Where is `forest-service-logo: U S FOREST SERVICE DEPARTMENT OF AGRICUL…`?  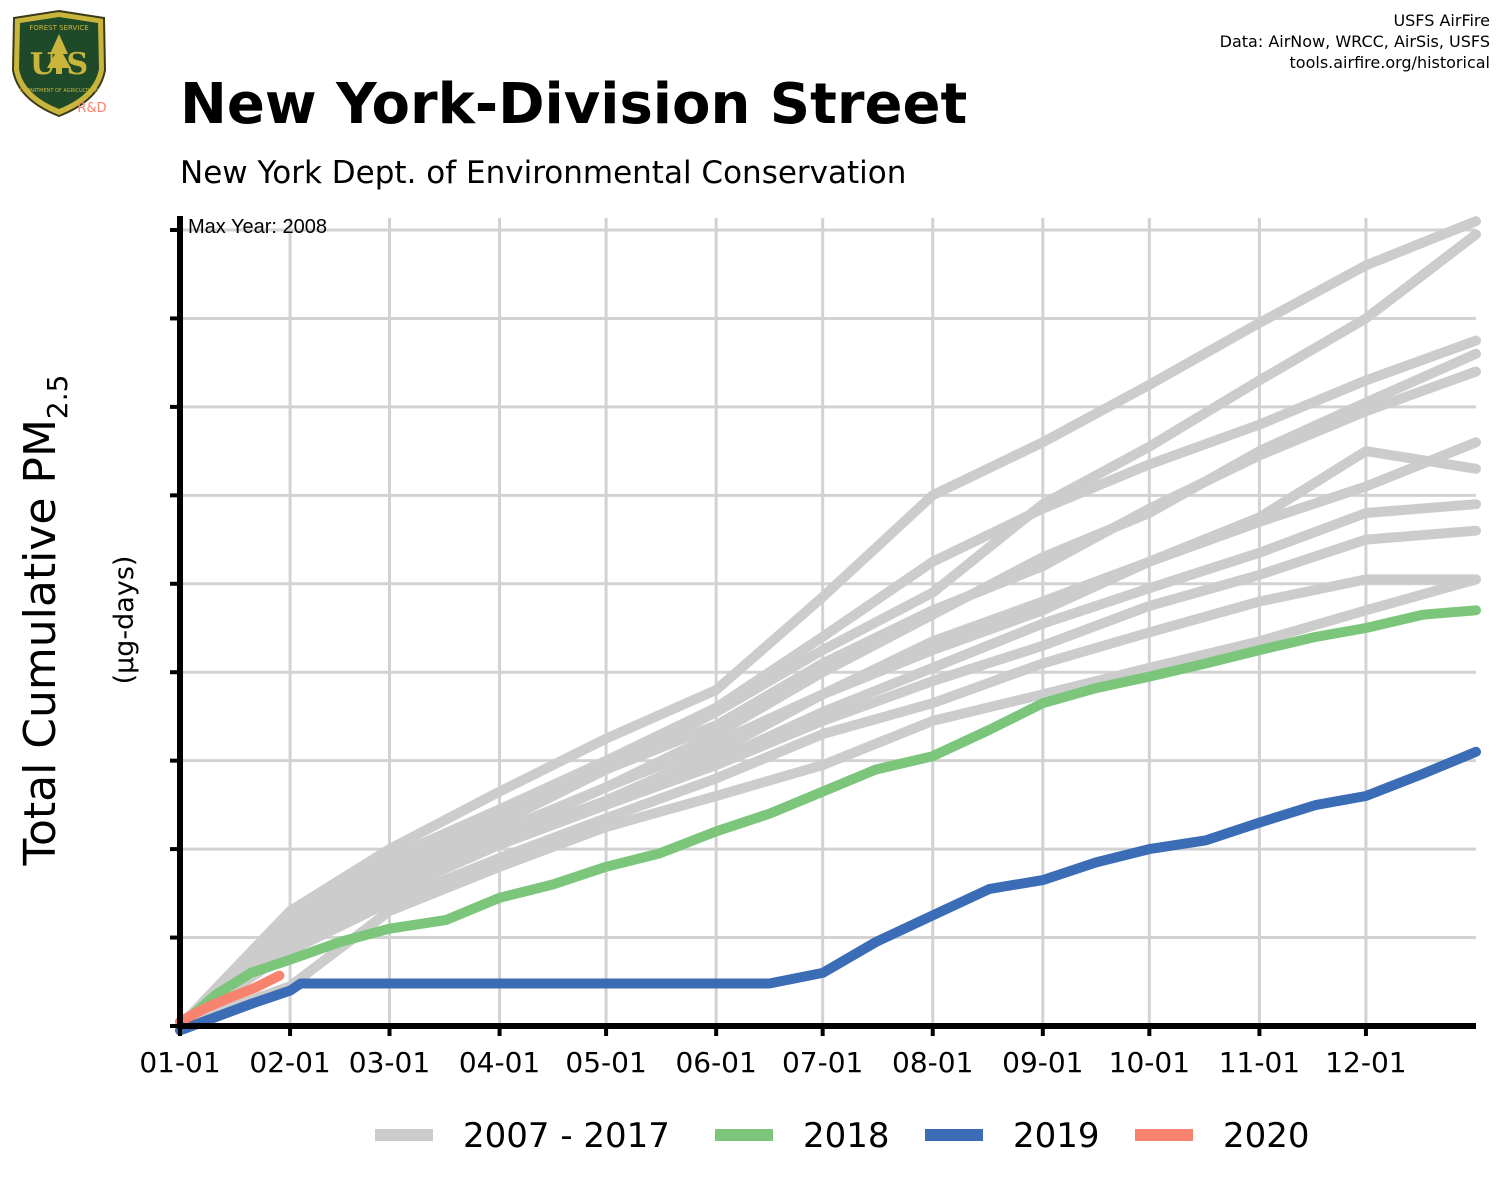
forest-service-logo: U S FOREST SERVICE DEPARTMENT OF AGRICUL… is located at coordinates (59, 63).